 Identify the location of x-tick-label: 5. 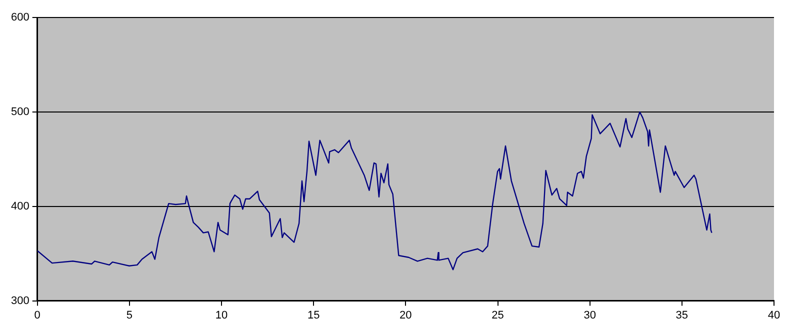
(129, 315).